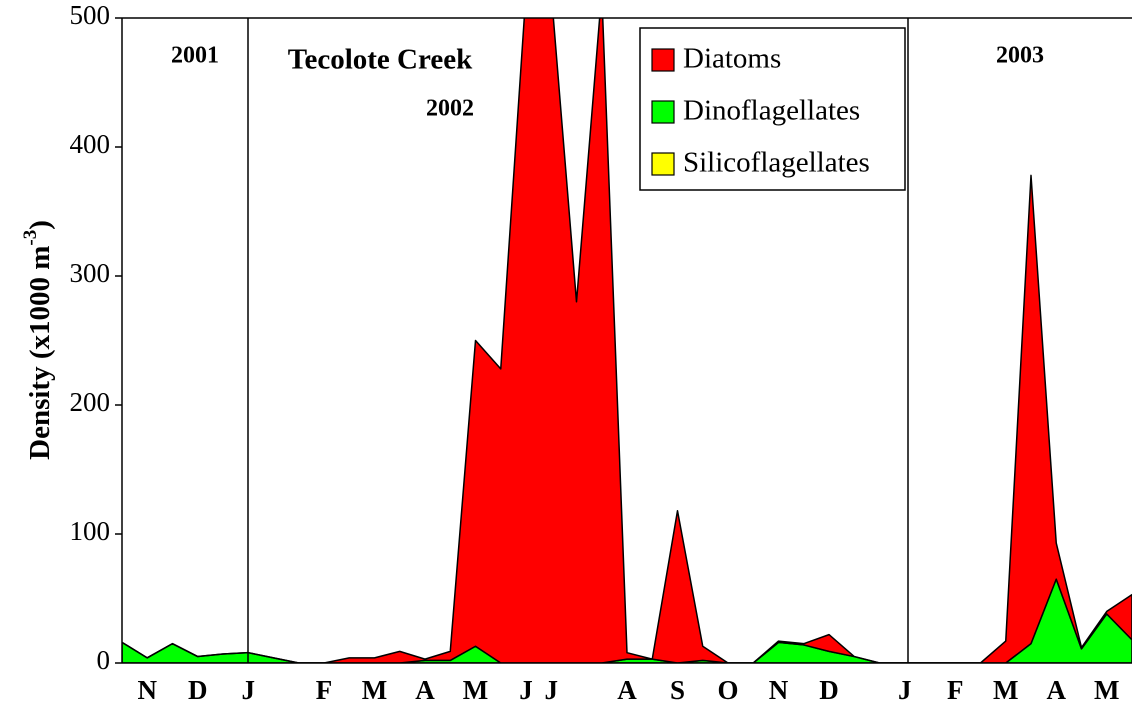 The image size is (1132, 715). Describe the element at coordinates (90, 531) in the screenshot. I see `y-tick-label: 100` at that location.